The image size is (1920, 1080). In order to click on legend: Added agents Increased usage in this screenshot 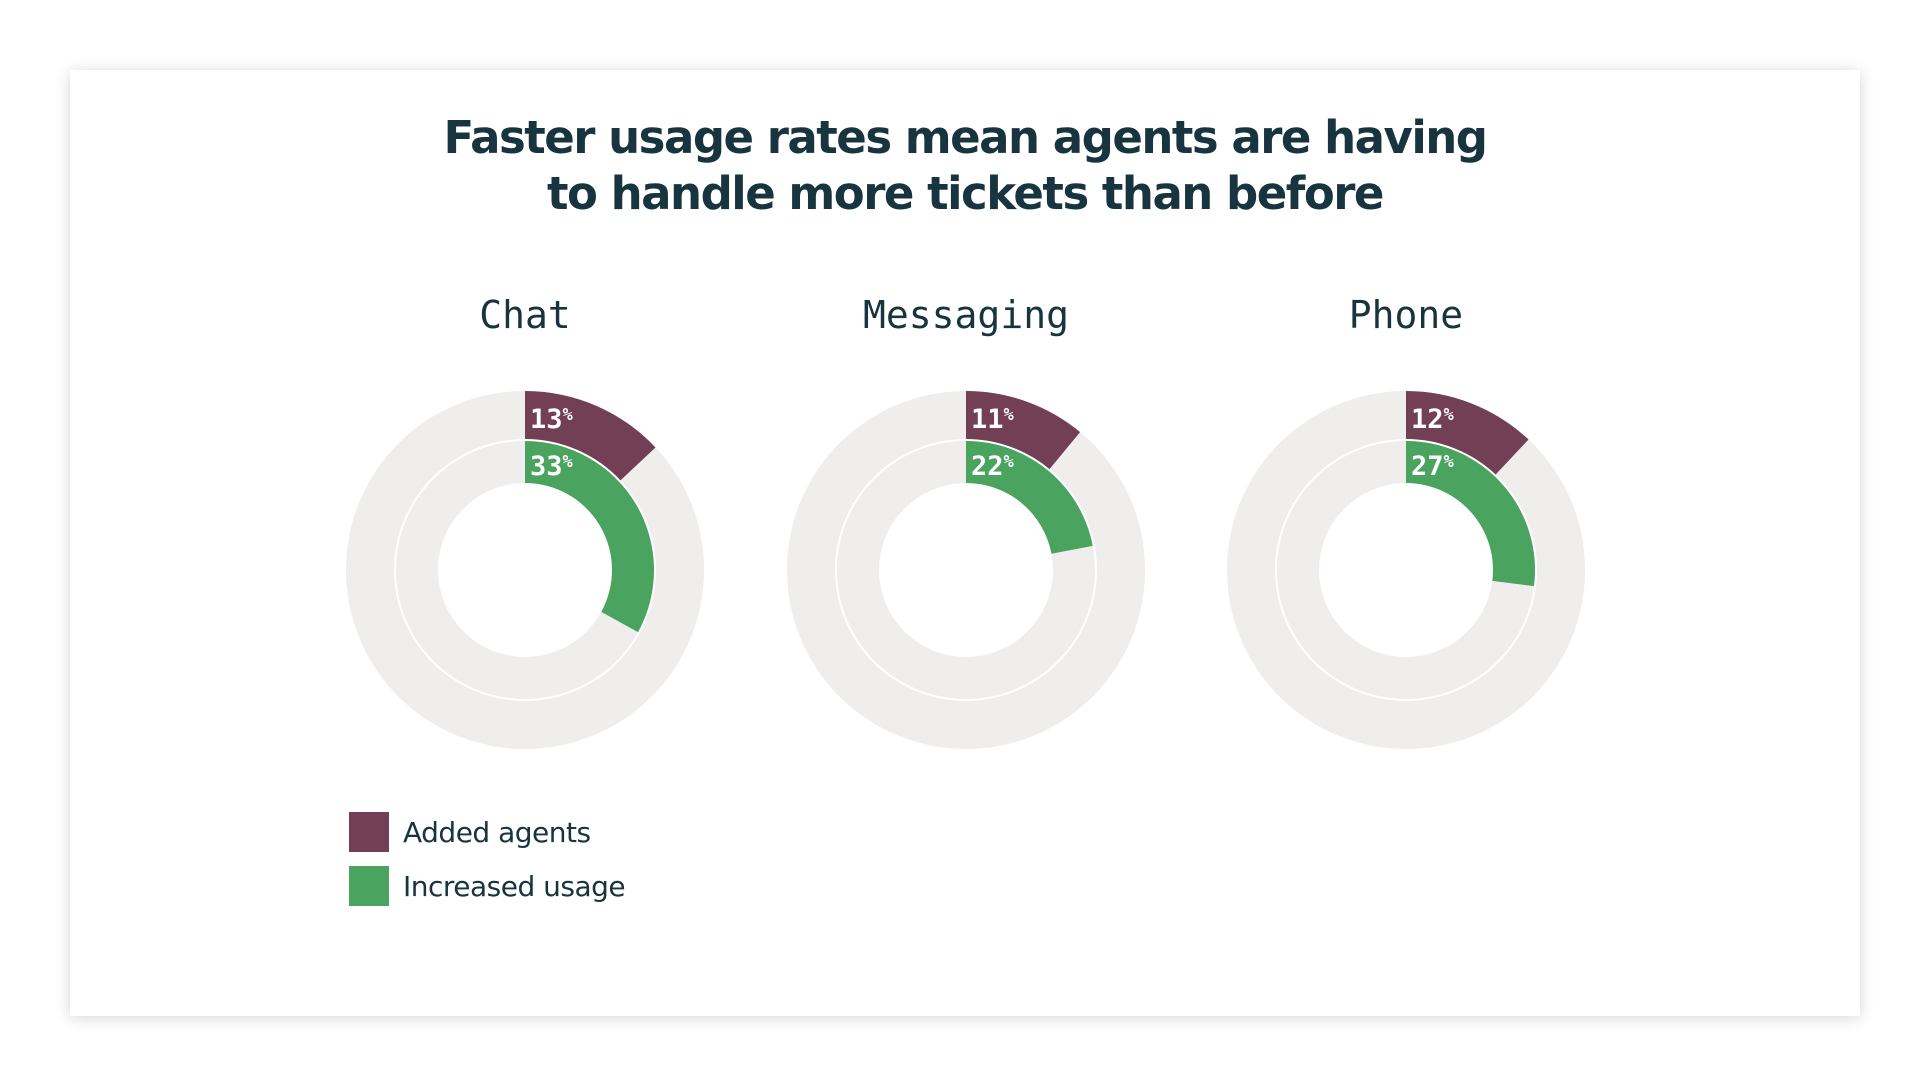, I will do `click(487, 866)`.